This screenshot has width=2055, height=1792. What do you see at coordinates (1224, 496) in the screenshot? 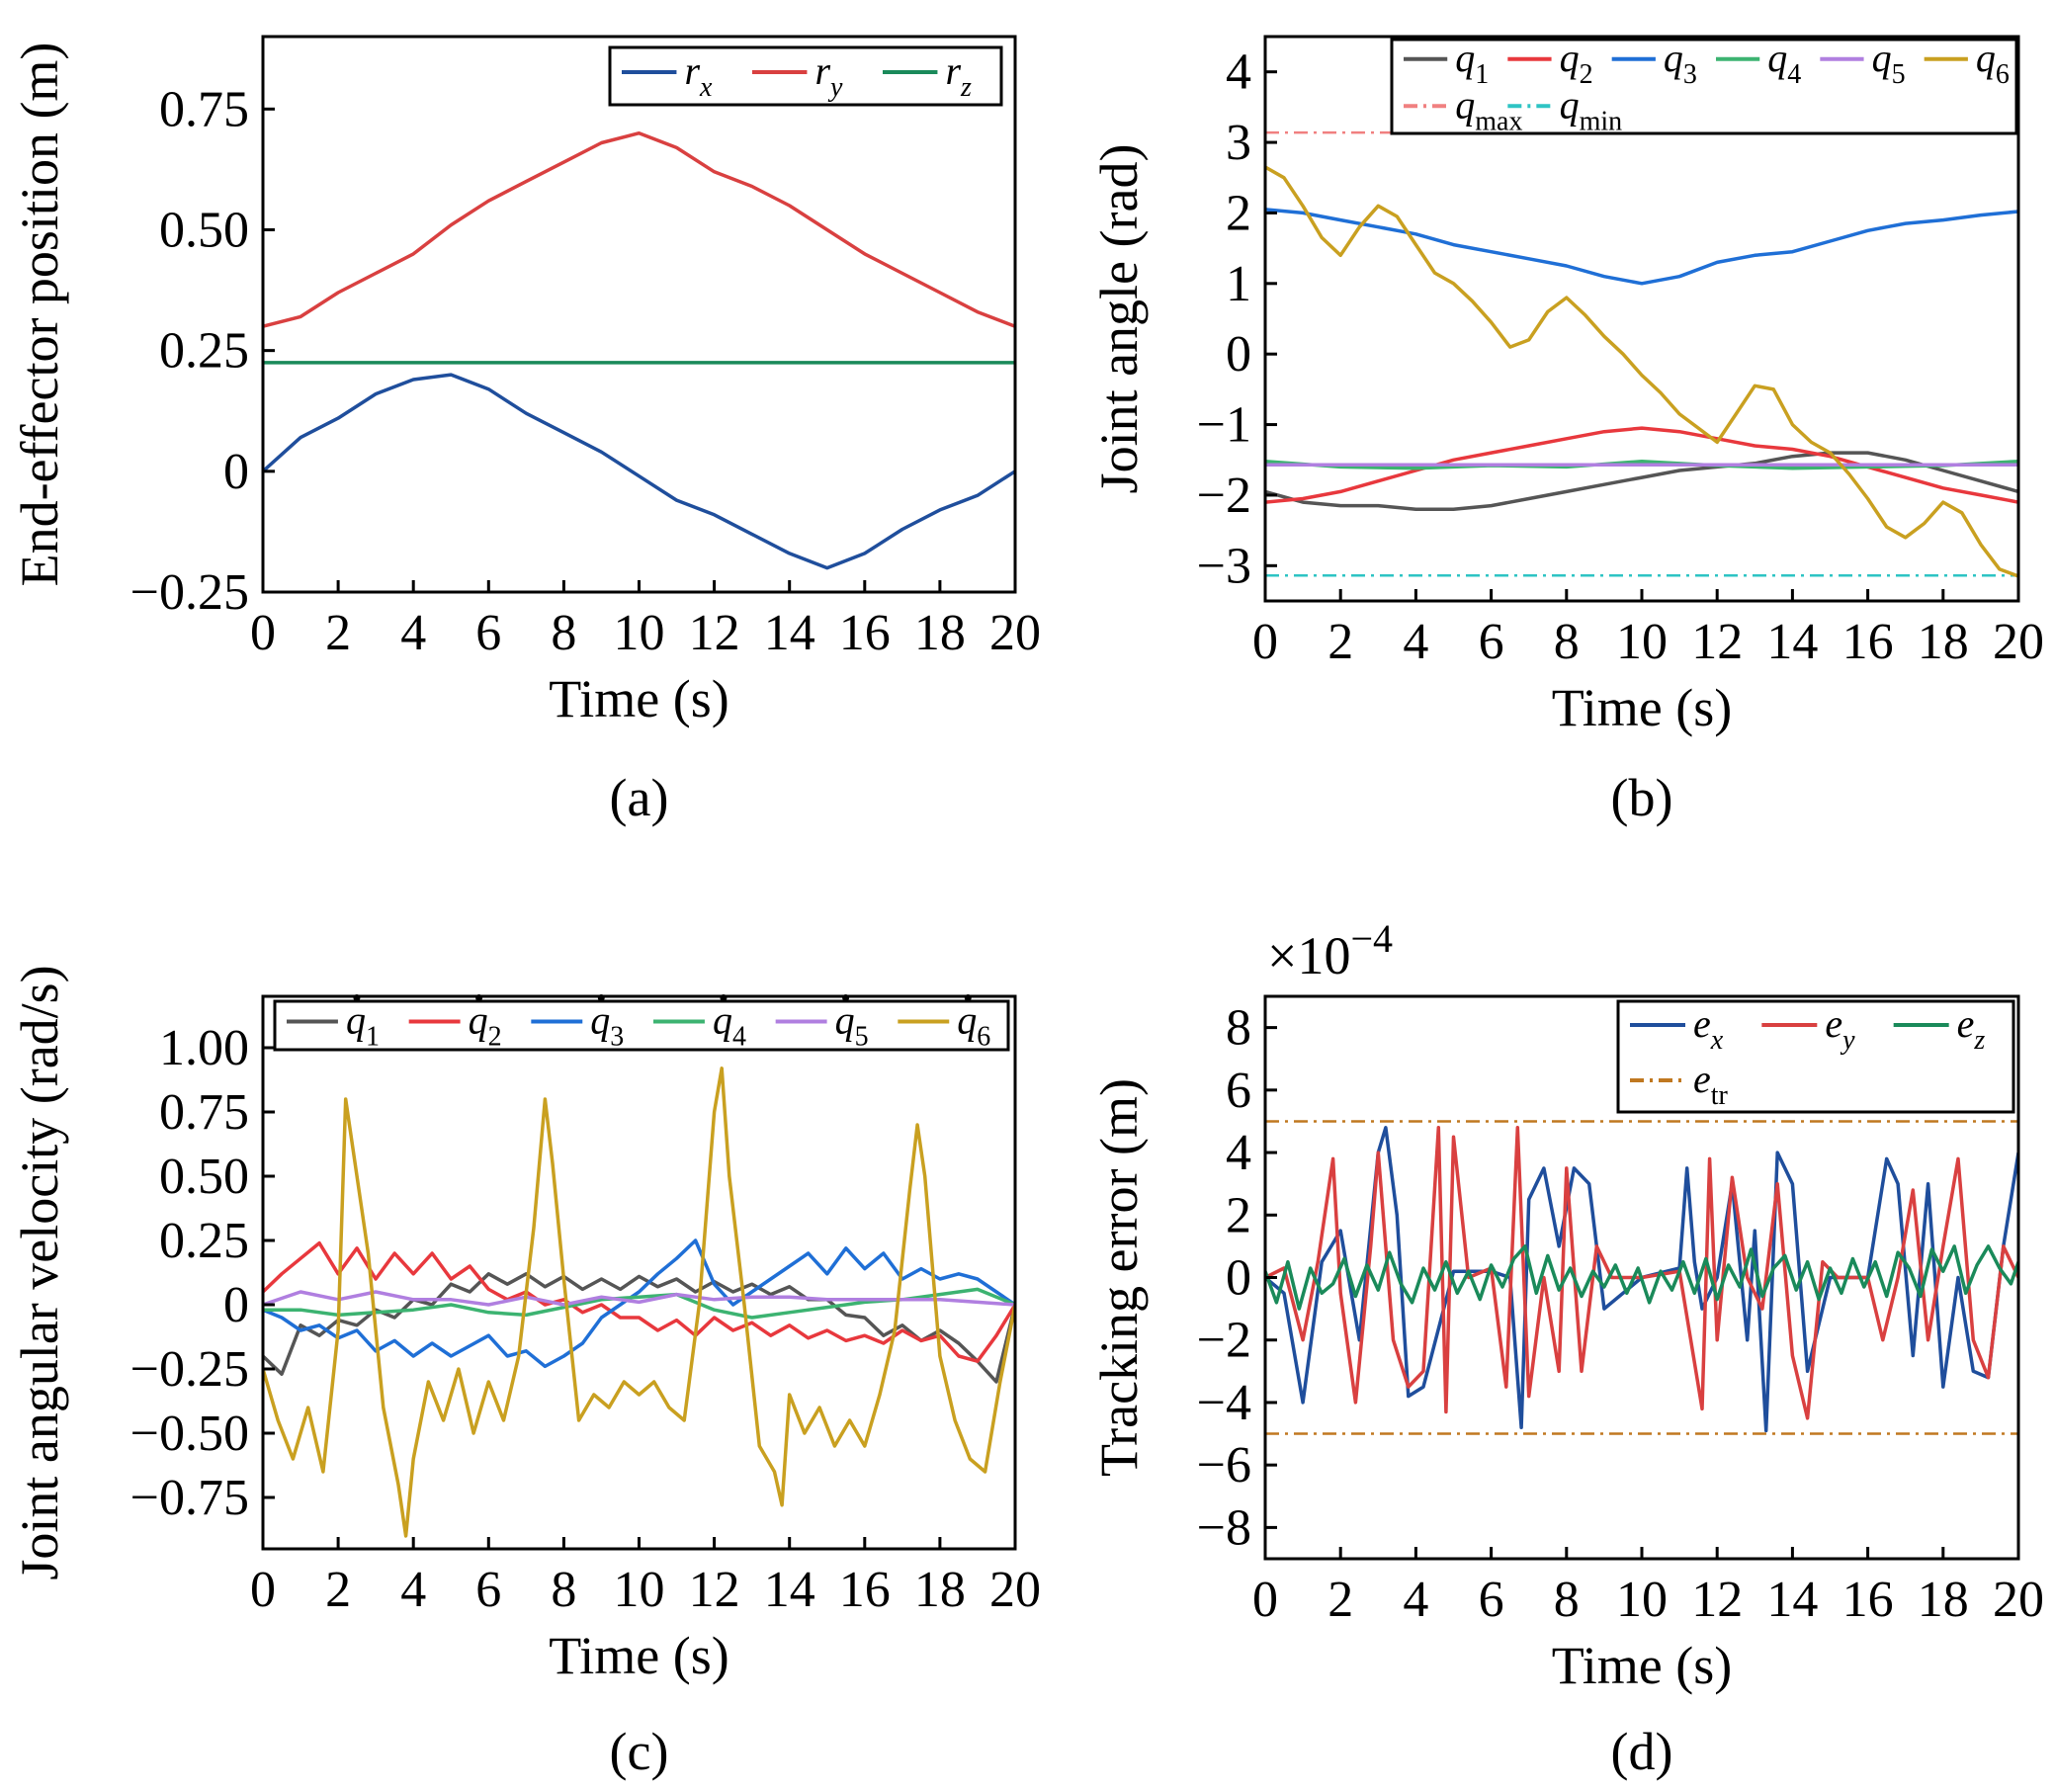
I see `y-tick-label: −2` at bounding box center [1224, 496].